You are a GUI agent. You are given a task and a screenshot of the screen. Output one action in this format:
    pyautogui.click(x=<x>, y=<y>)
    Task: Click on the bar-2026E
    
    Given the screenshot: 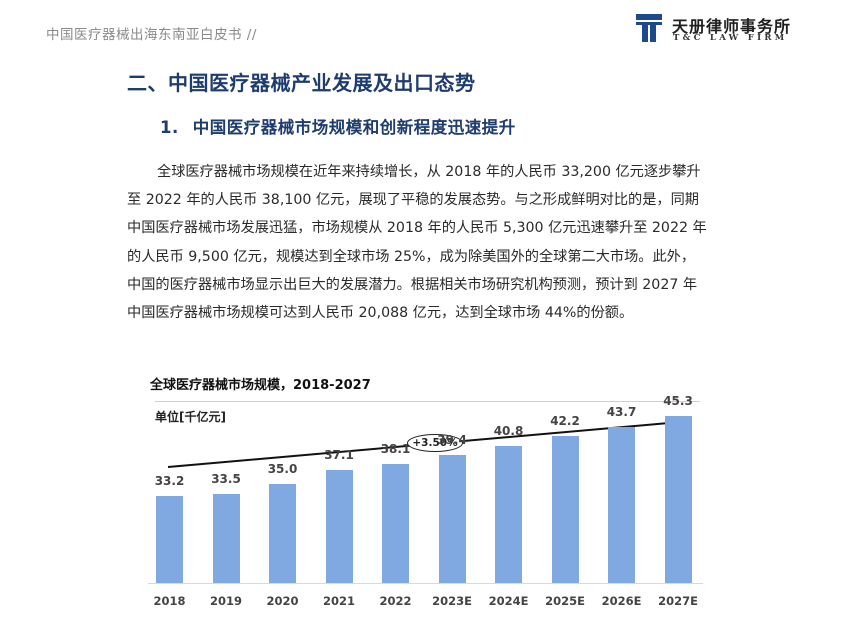 What is the action you would take?
    pyautogui.click(x=621, y=504)
    